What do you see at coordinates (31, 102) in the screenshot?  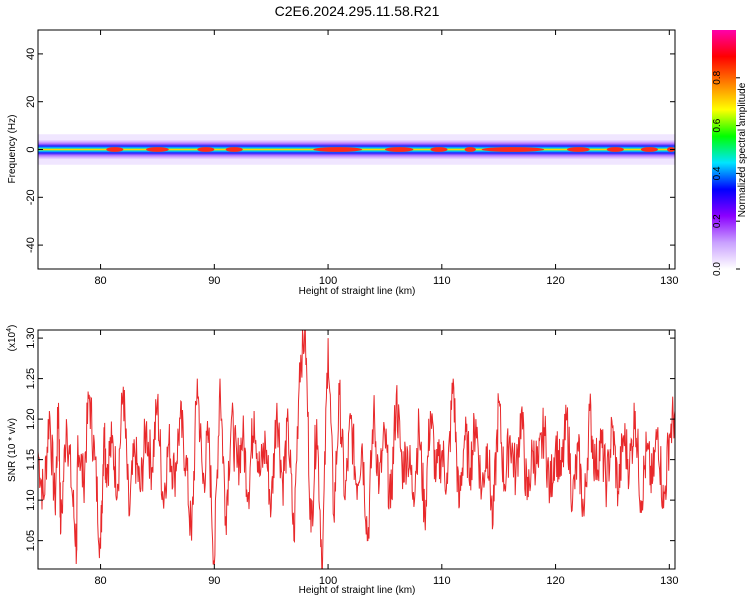 I see `y-tick-label: 20` at bounding box center [31, 102].